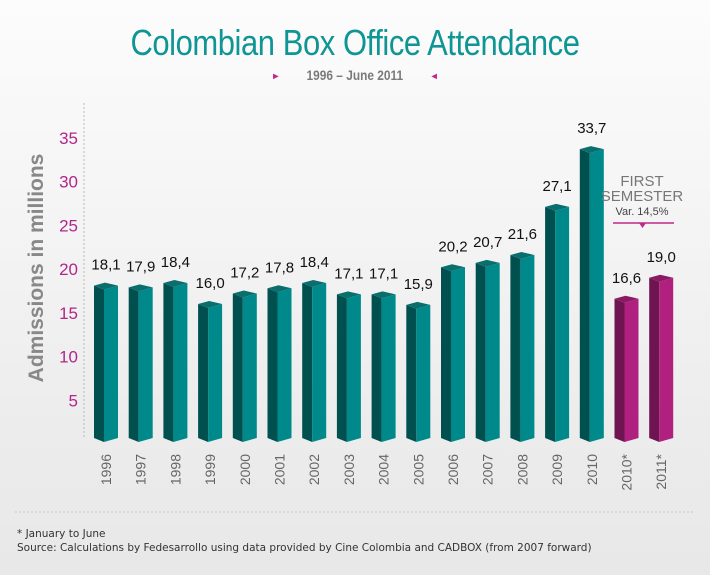  I want to click on bar-2005, so click(418, 371).